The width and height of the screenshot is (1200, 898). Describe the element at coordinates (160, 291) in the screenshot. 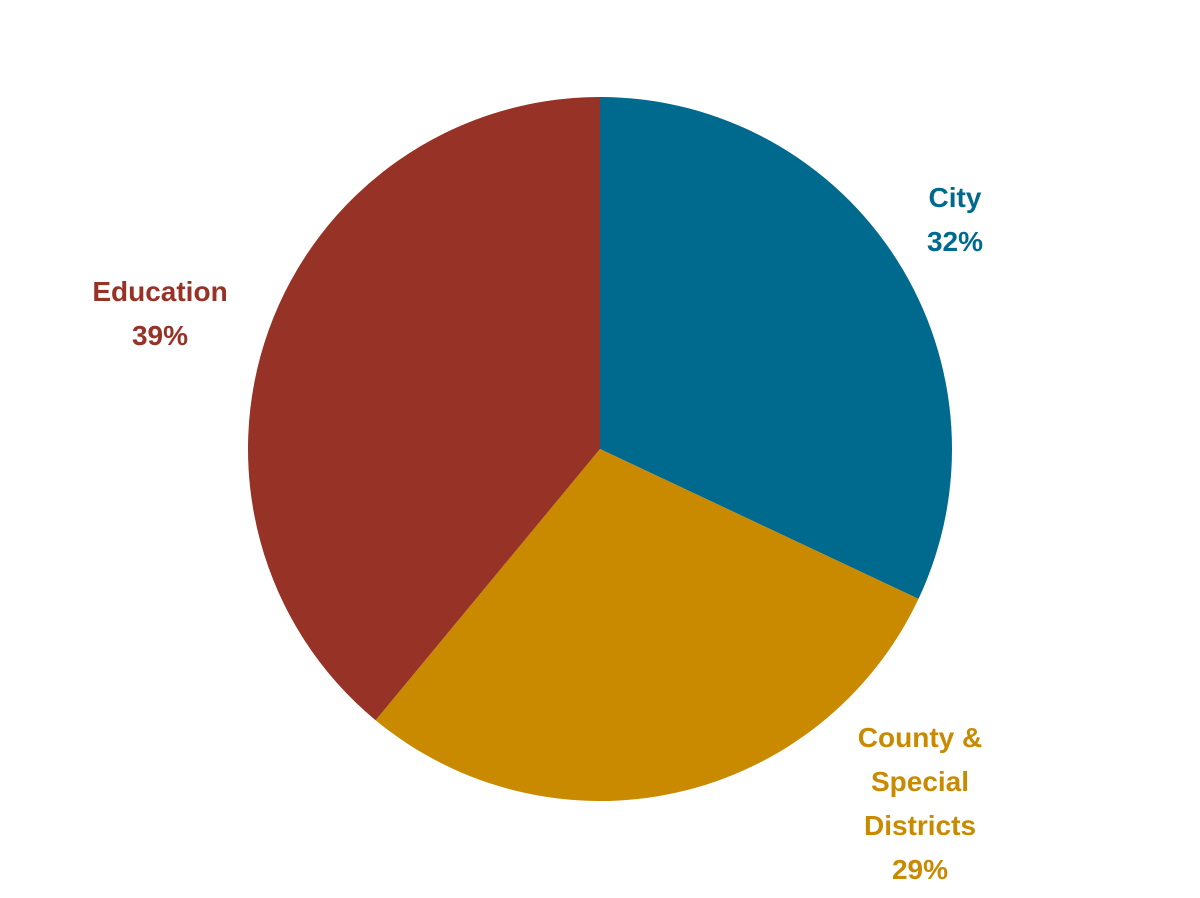

I see `category-label: Education` at that location.